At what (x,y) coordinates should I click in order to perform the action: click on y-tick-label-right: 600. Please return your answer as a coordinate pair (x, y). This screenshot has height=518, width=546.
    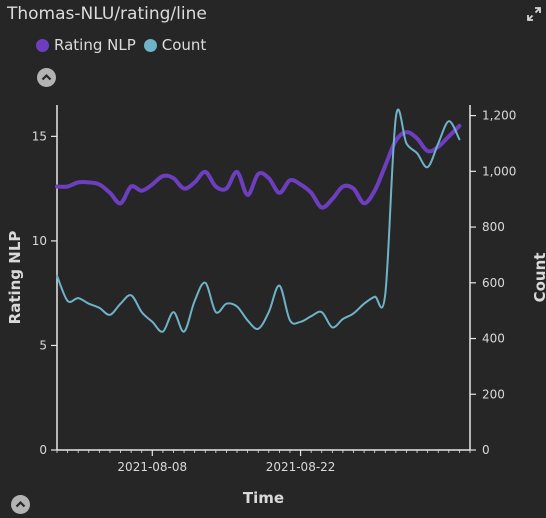
    Looking at the image, I should click on (493, 283).